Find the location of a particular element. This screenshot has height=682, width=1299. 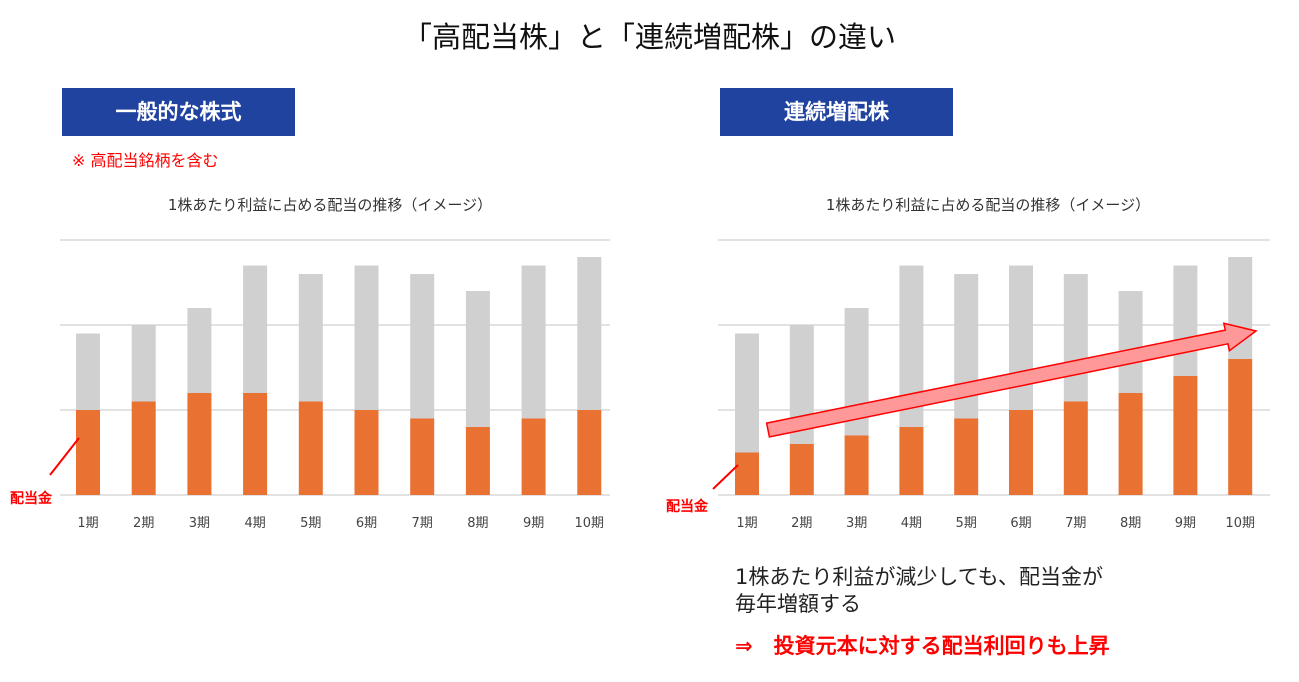

rising-trend-arrow is located at coordinates (1011, 380).